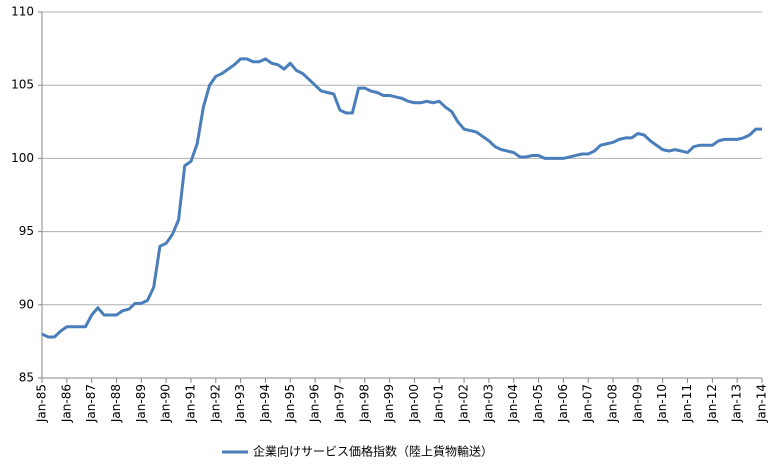 Image resolution: width=782 pixels, height=466 pixels. I want to click on x-tick-label: Jan-10, so click(662, 403).